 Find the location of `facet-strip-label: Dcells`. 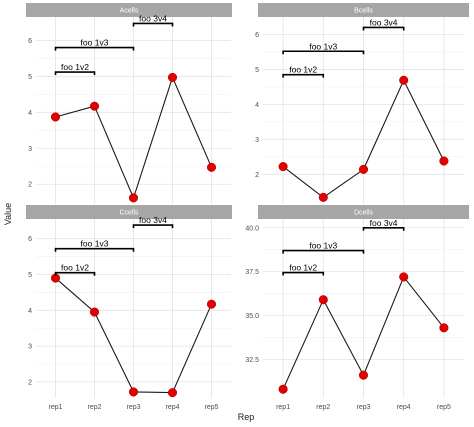

facet-strip-label: Dcells is located at coordinates (364, 213).